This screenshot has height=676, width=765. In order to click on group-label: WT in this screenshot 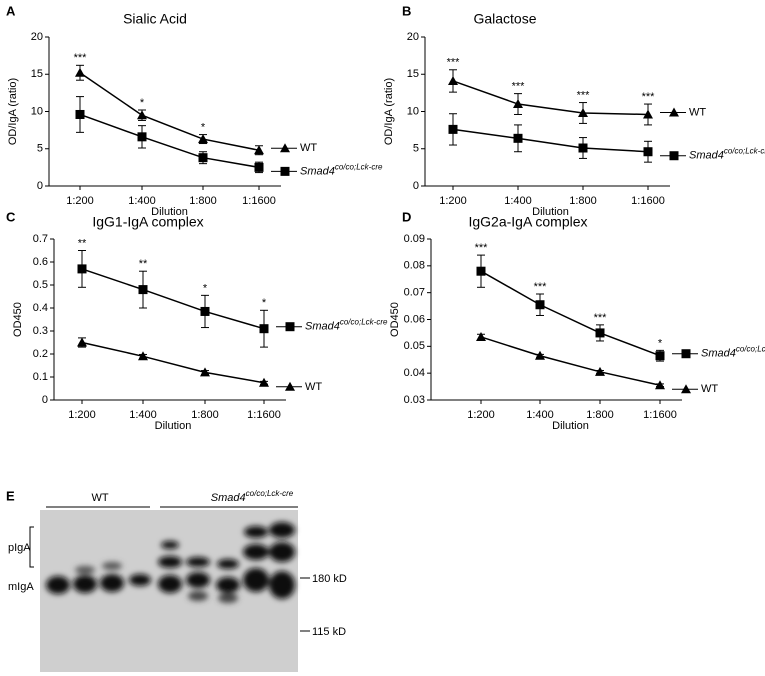, I will do `click(99, 498)`.